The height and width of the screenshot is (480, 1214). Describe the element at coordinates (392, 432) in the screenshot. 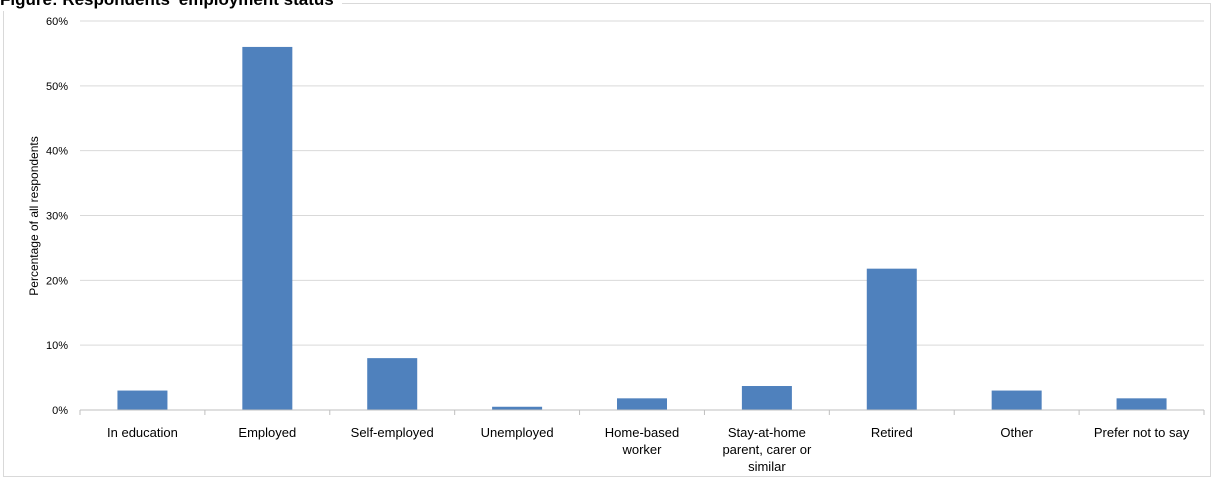

I see `x-tick-label: Self-employed` at that location.